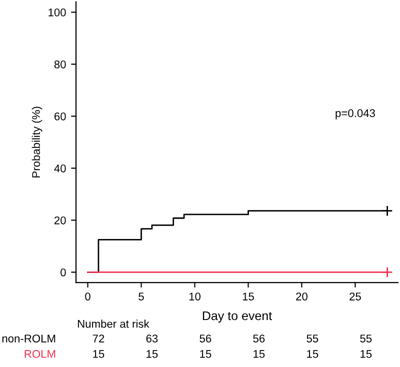  I want to click on x-tick-label: 5, so click(141, 296).